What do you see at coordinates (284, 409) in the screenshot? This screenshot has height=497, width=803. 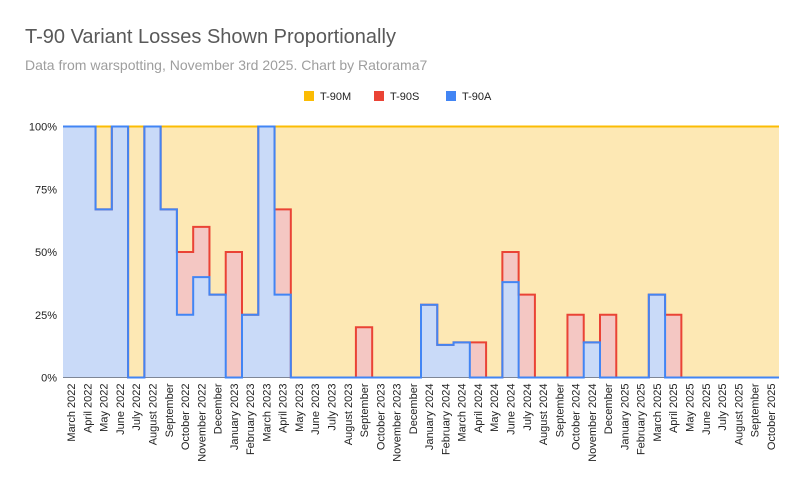 I see `x-tick-label: April 2023` at bounding box center [284, 409].